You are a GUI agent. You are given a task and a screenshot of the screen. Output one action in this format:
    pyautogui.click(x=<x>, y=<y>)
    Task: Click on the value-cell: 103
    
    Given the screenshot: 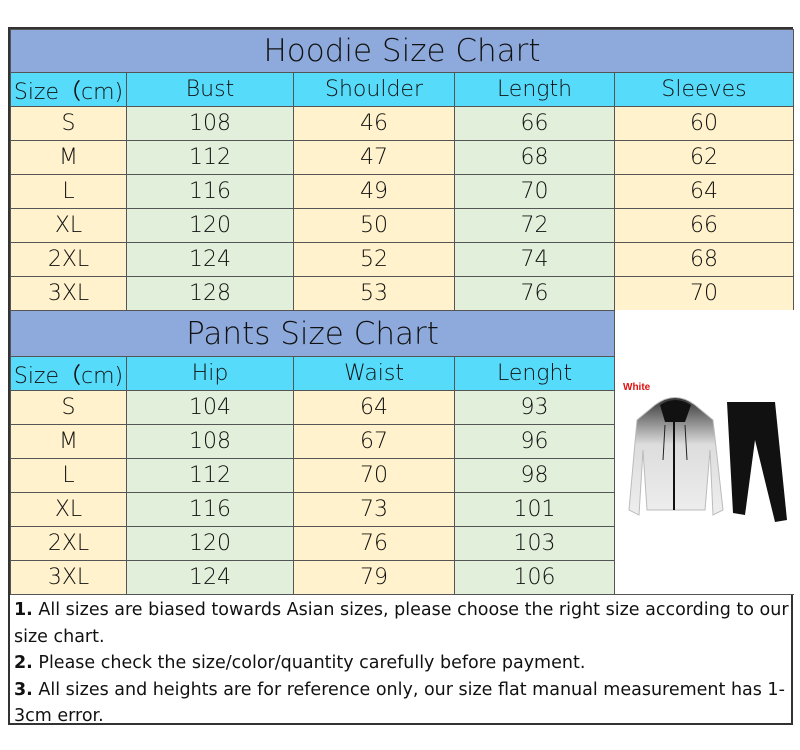 What is the action you would take?
    pyautogui.click(x=534, y=543)
    